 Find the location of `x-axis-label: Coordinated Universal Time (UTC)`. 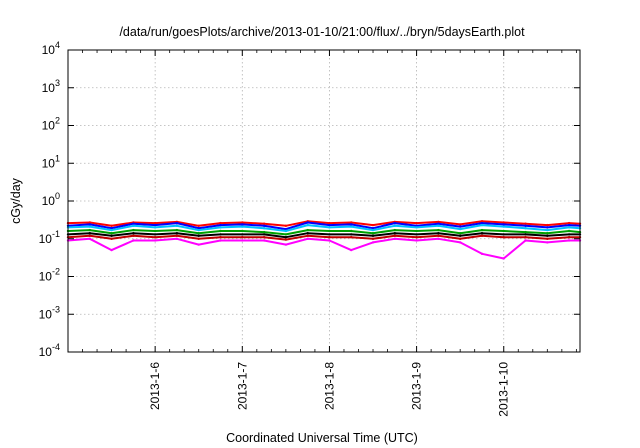

x-axis-label: Coordinated Universal Time (UTC) is located at coordinates (322, 438).